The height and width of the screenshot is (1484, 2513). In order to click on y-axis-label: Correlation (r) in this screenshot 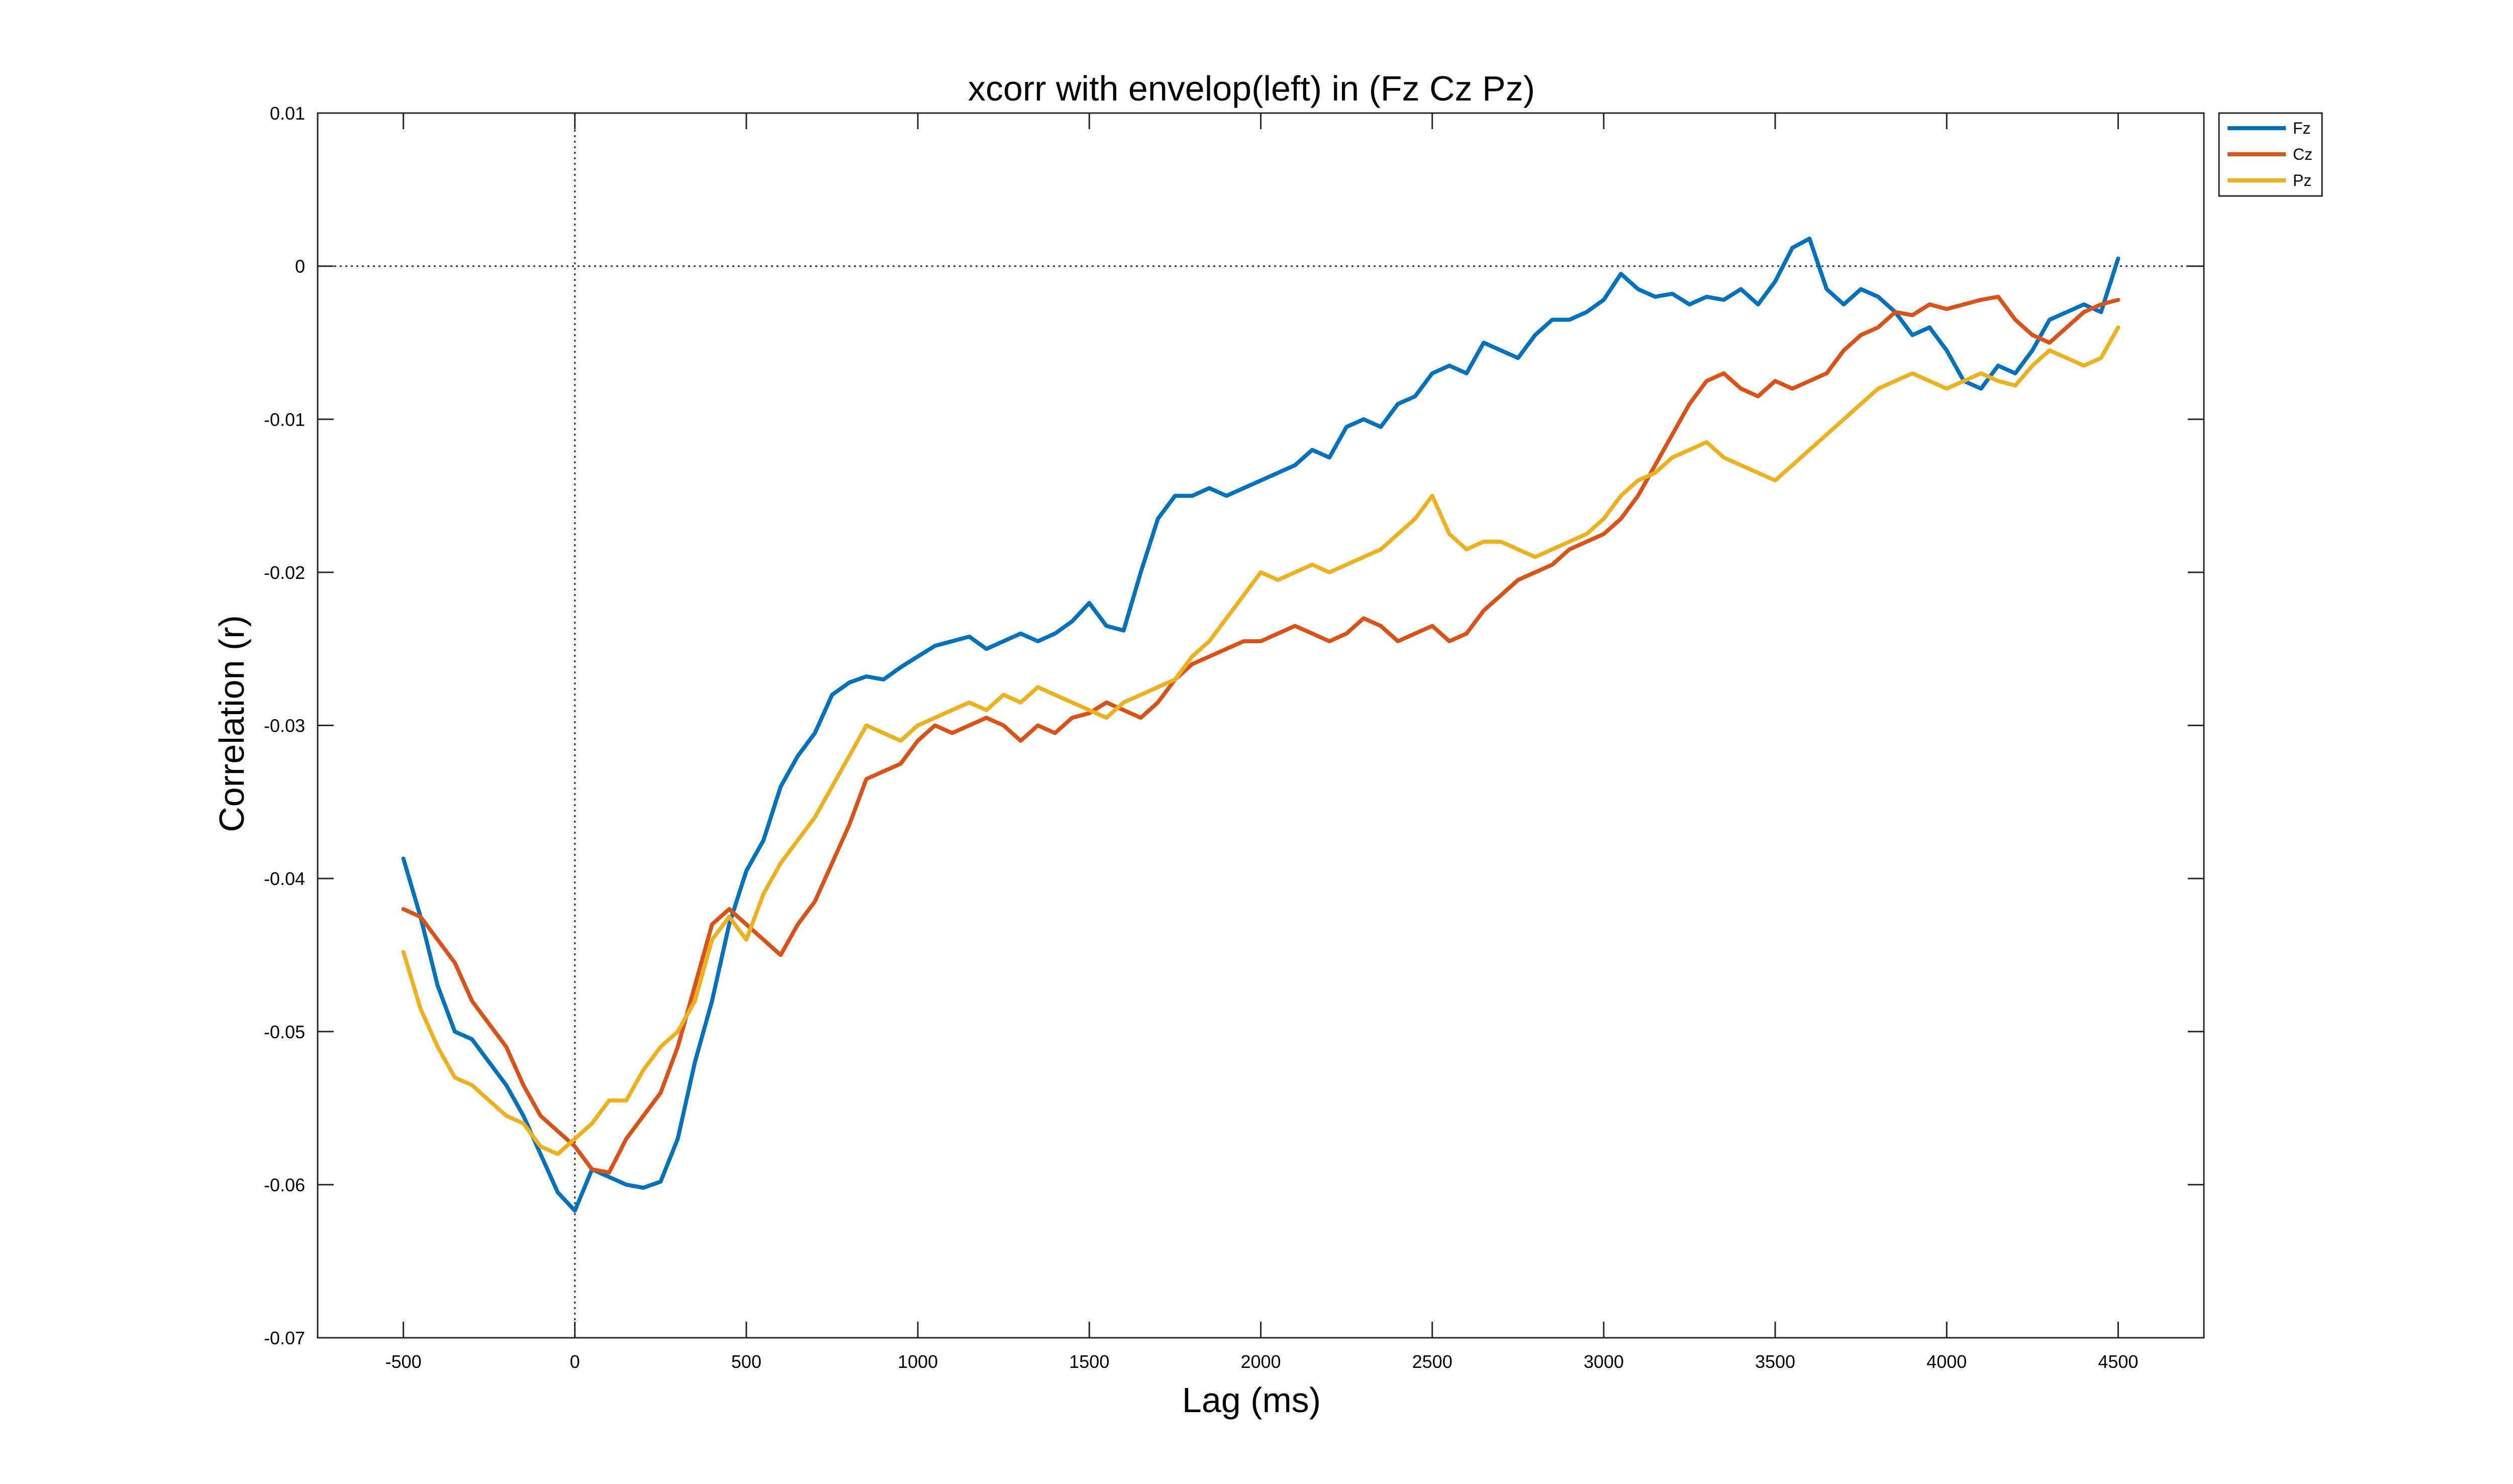, I will do `click(232, 723)`.